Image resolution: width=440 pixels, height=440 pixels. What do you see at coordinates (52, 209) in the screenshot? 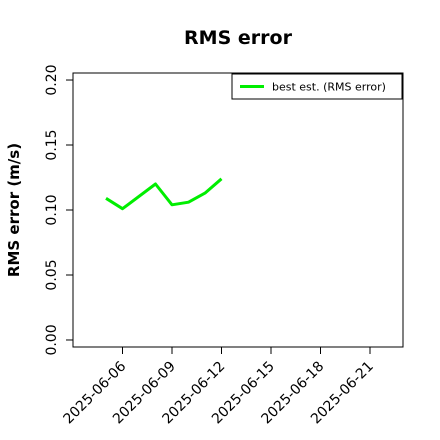
I see `y-tick-label: 0.10` at bounding box center [52, 209].